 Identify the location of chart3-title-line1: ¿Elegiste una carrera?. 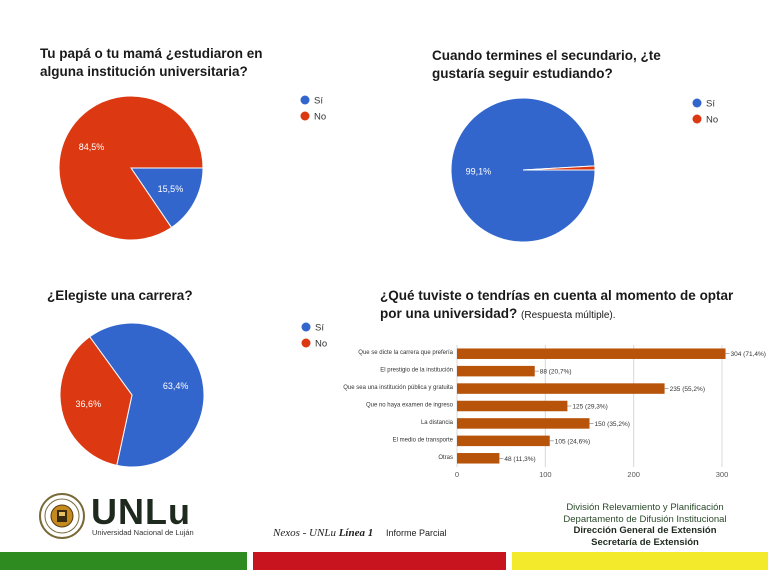
(120, 295).